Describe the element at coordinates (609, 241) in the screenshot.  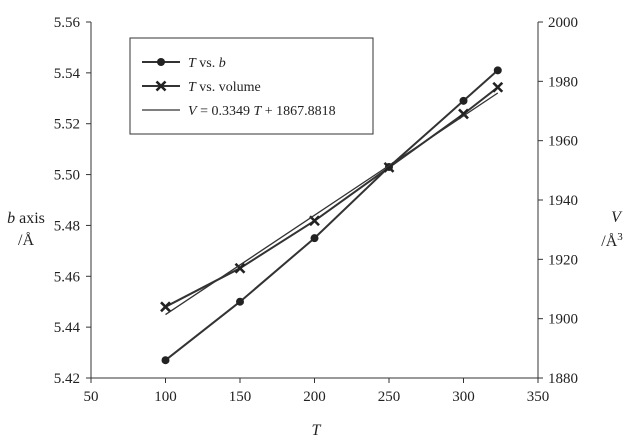
I see `right-y-axis-title-unit: /Å` at that location.